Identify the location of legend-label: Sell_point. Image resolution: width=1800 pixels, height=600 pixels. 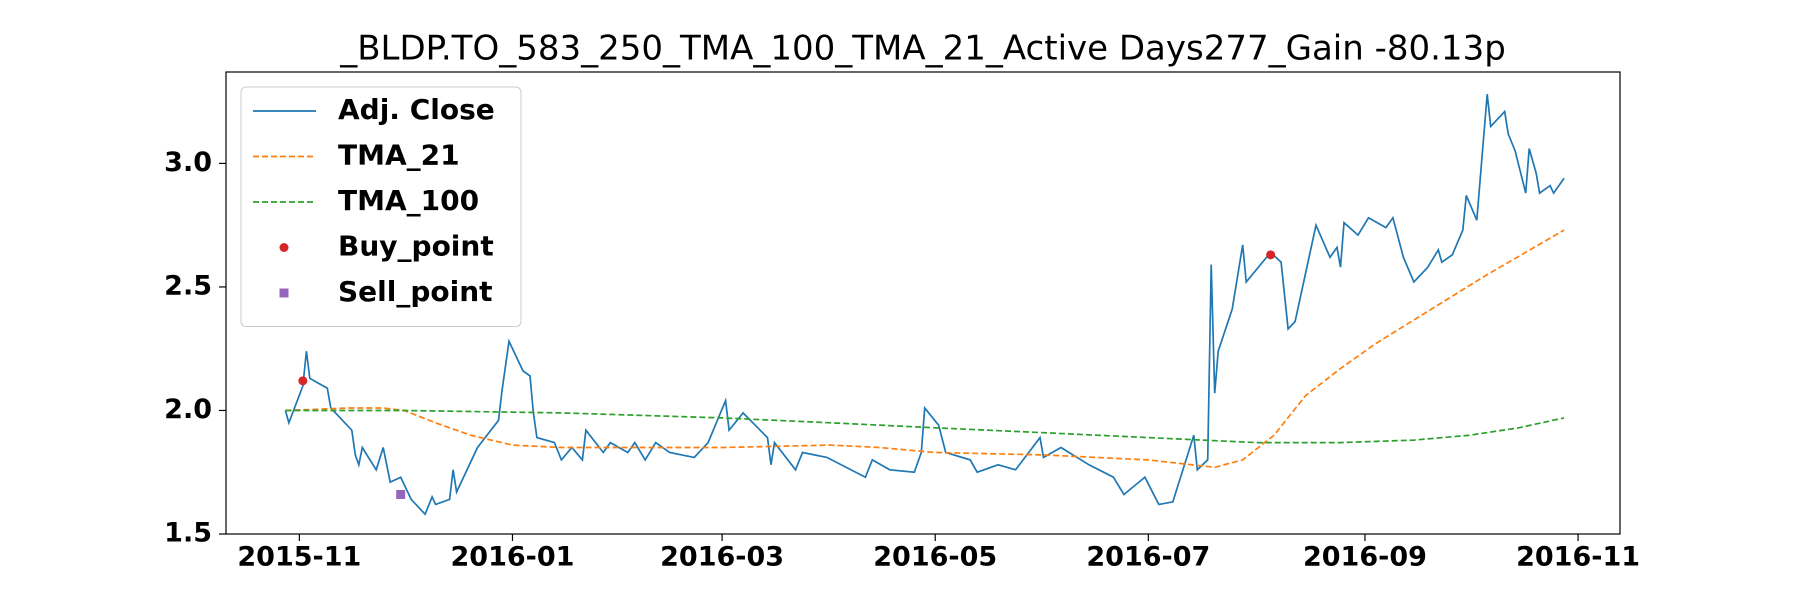
(415, 291).